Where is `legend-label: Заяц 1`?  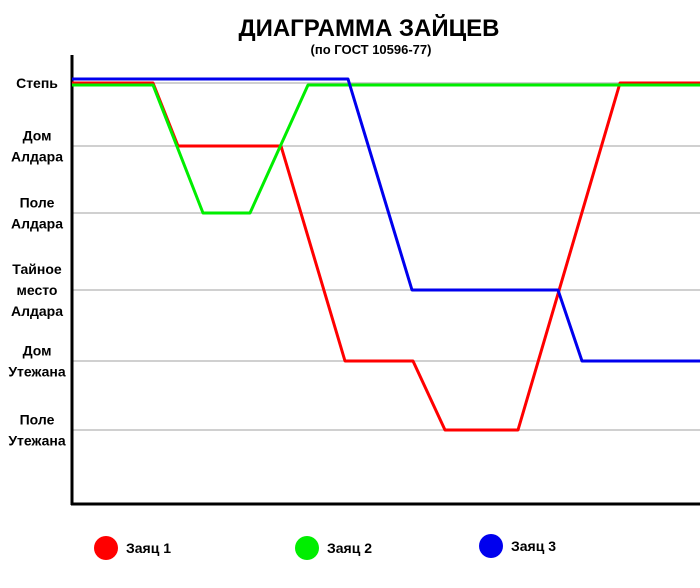 legend-label: Заяц 1 is located at coordinates (148, 548).